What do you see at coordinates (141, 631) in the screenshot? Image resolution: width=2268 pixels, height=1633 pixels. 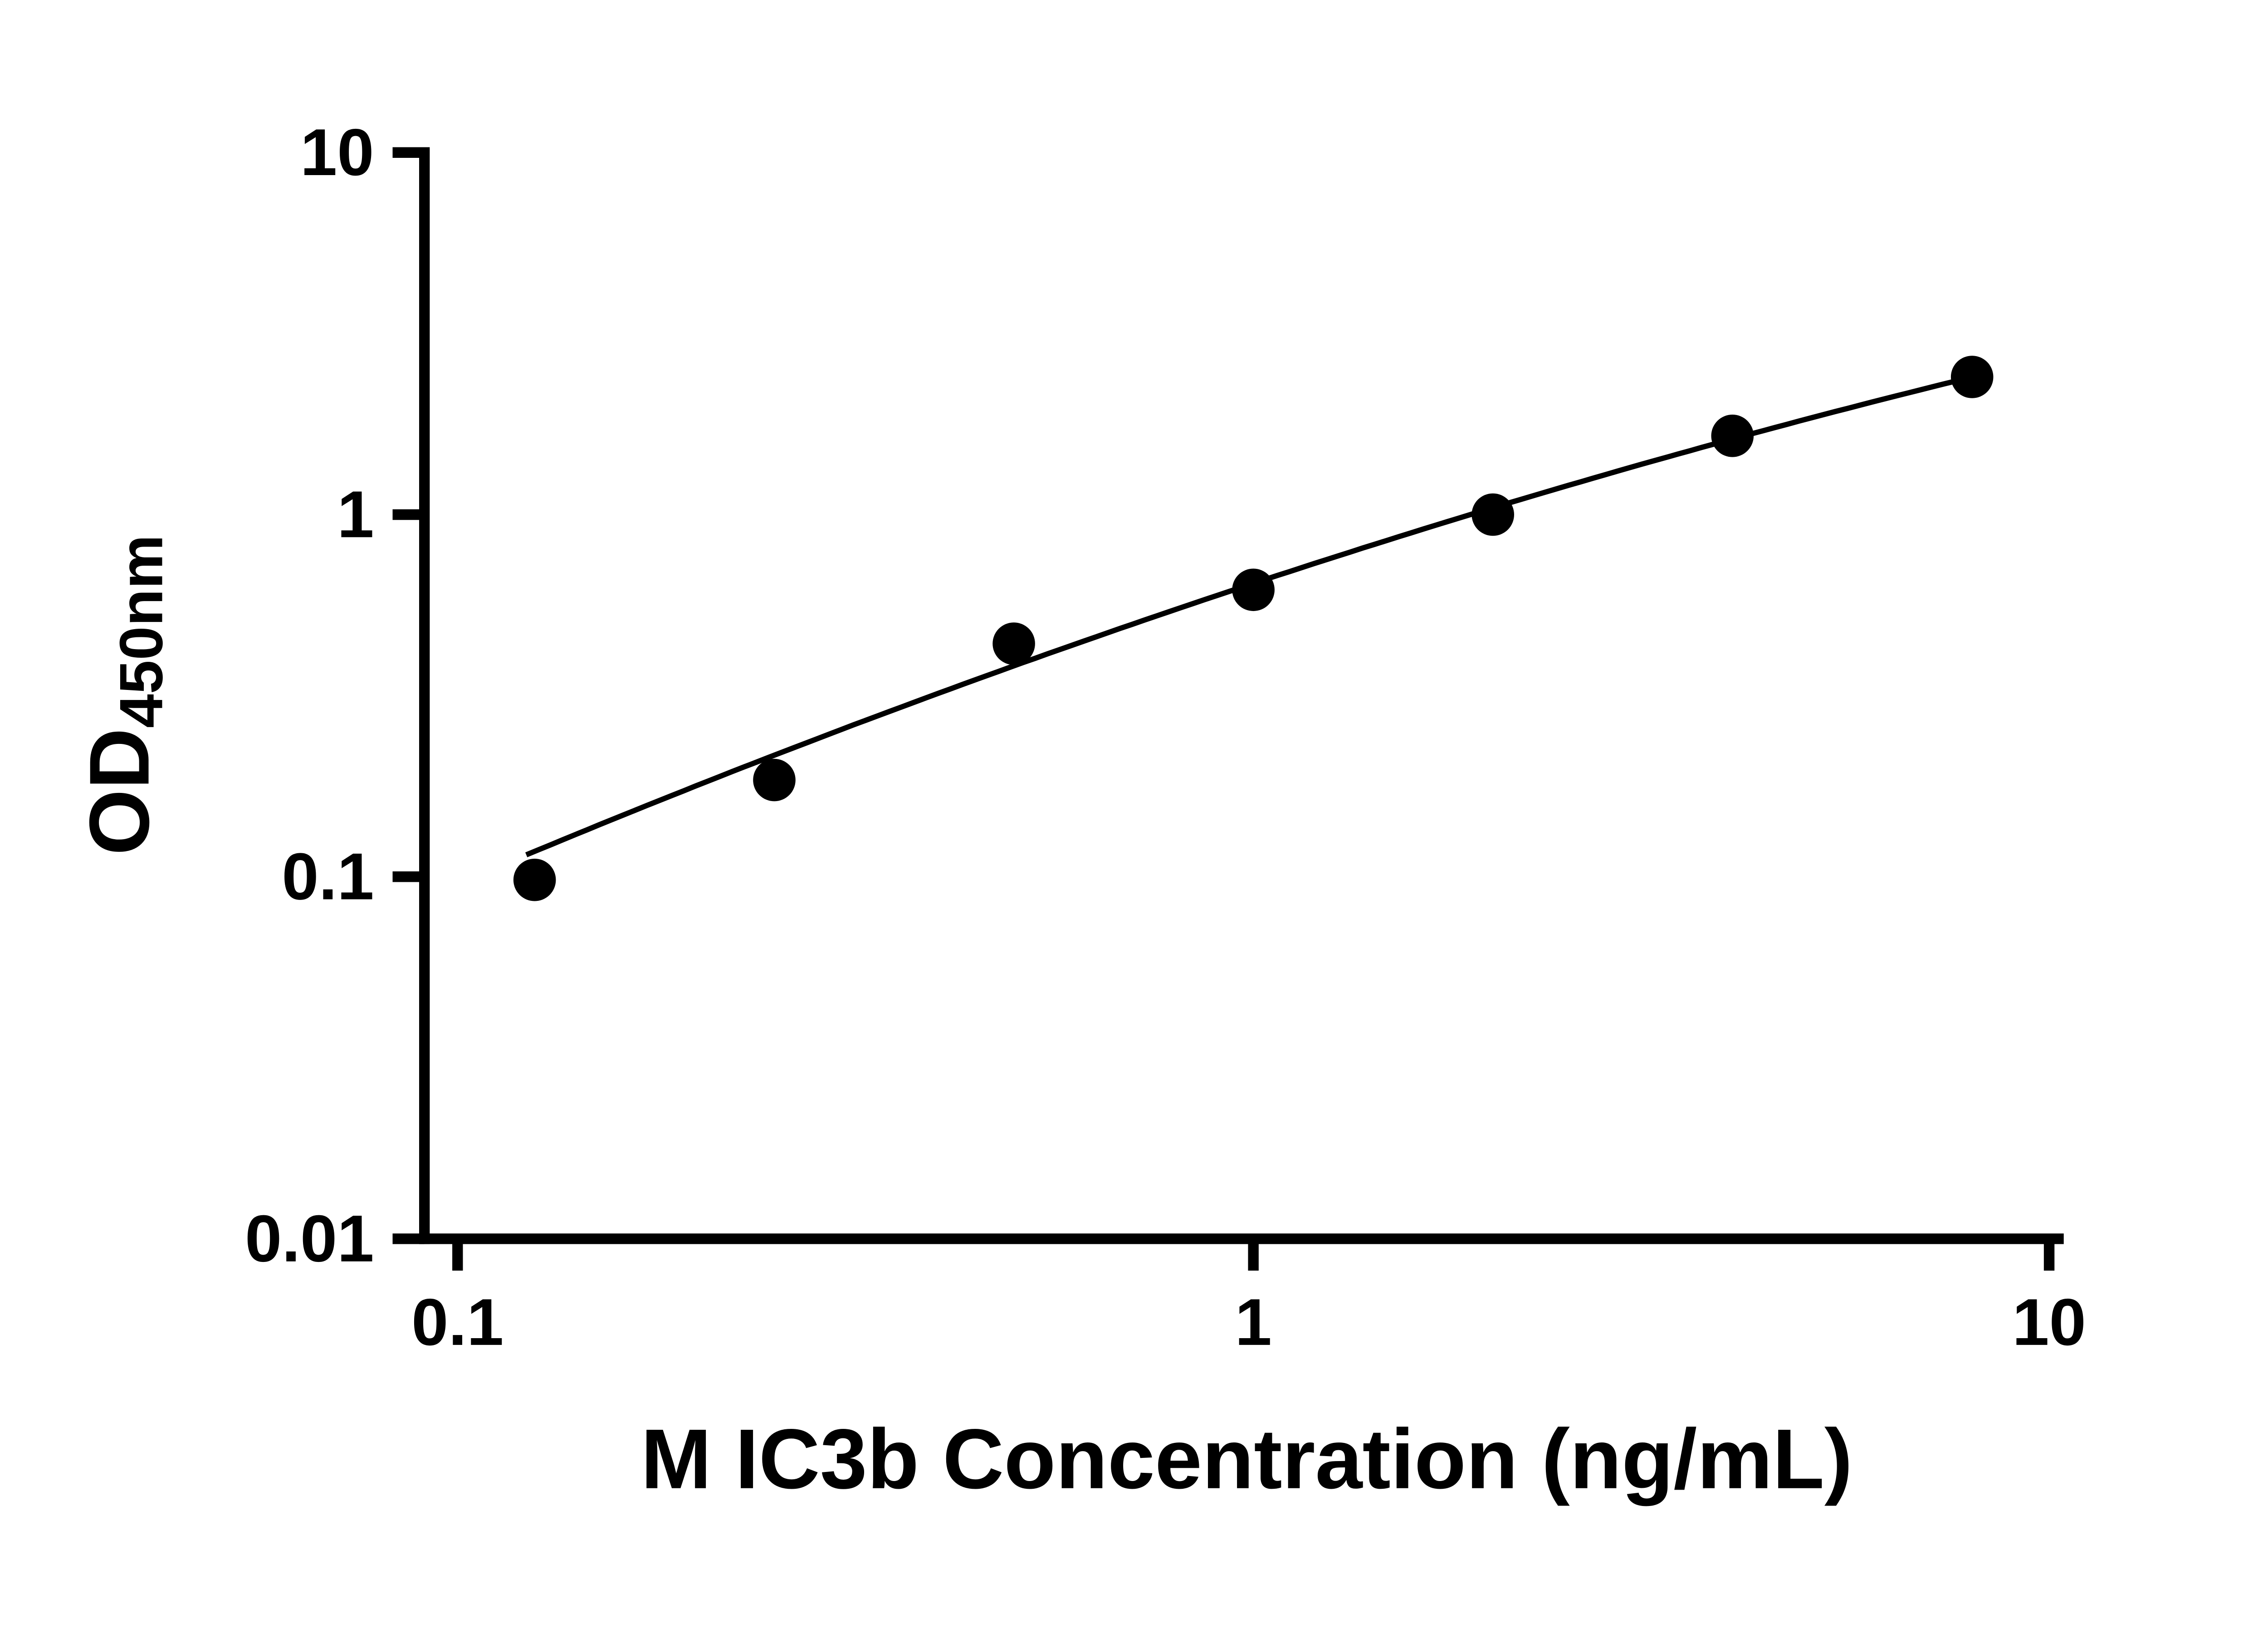 I see `y-axis-title-subscript: 450nm` at bounding box center [141, 631].